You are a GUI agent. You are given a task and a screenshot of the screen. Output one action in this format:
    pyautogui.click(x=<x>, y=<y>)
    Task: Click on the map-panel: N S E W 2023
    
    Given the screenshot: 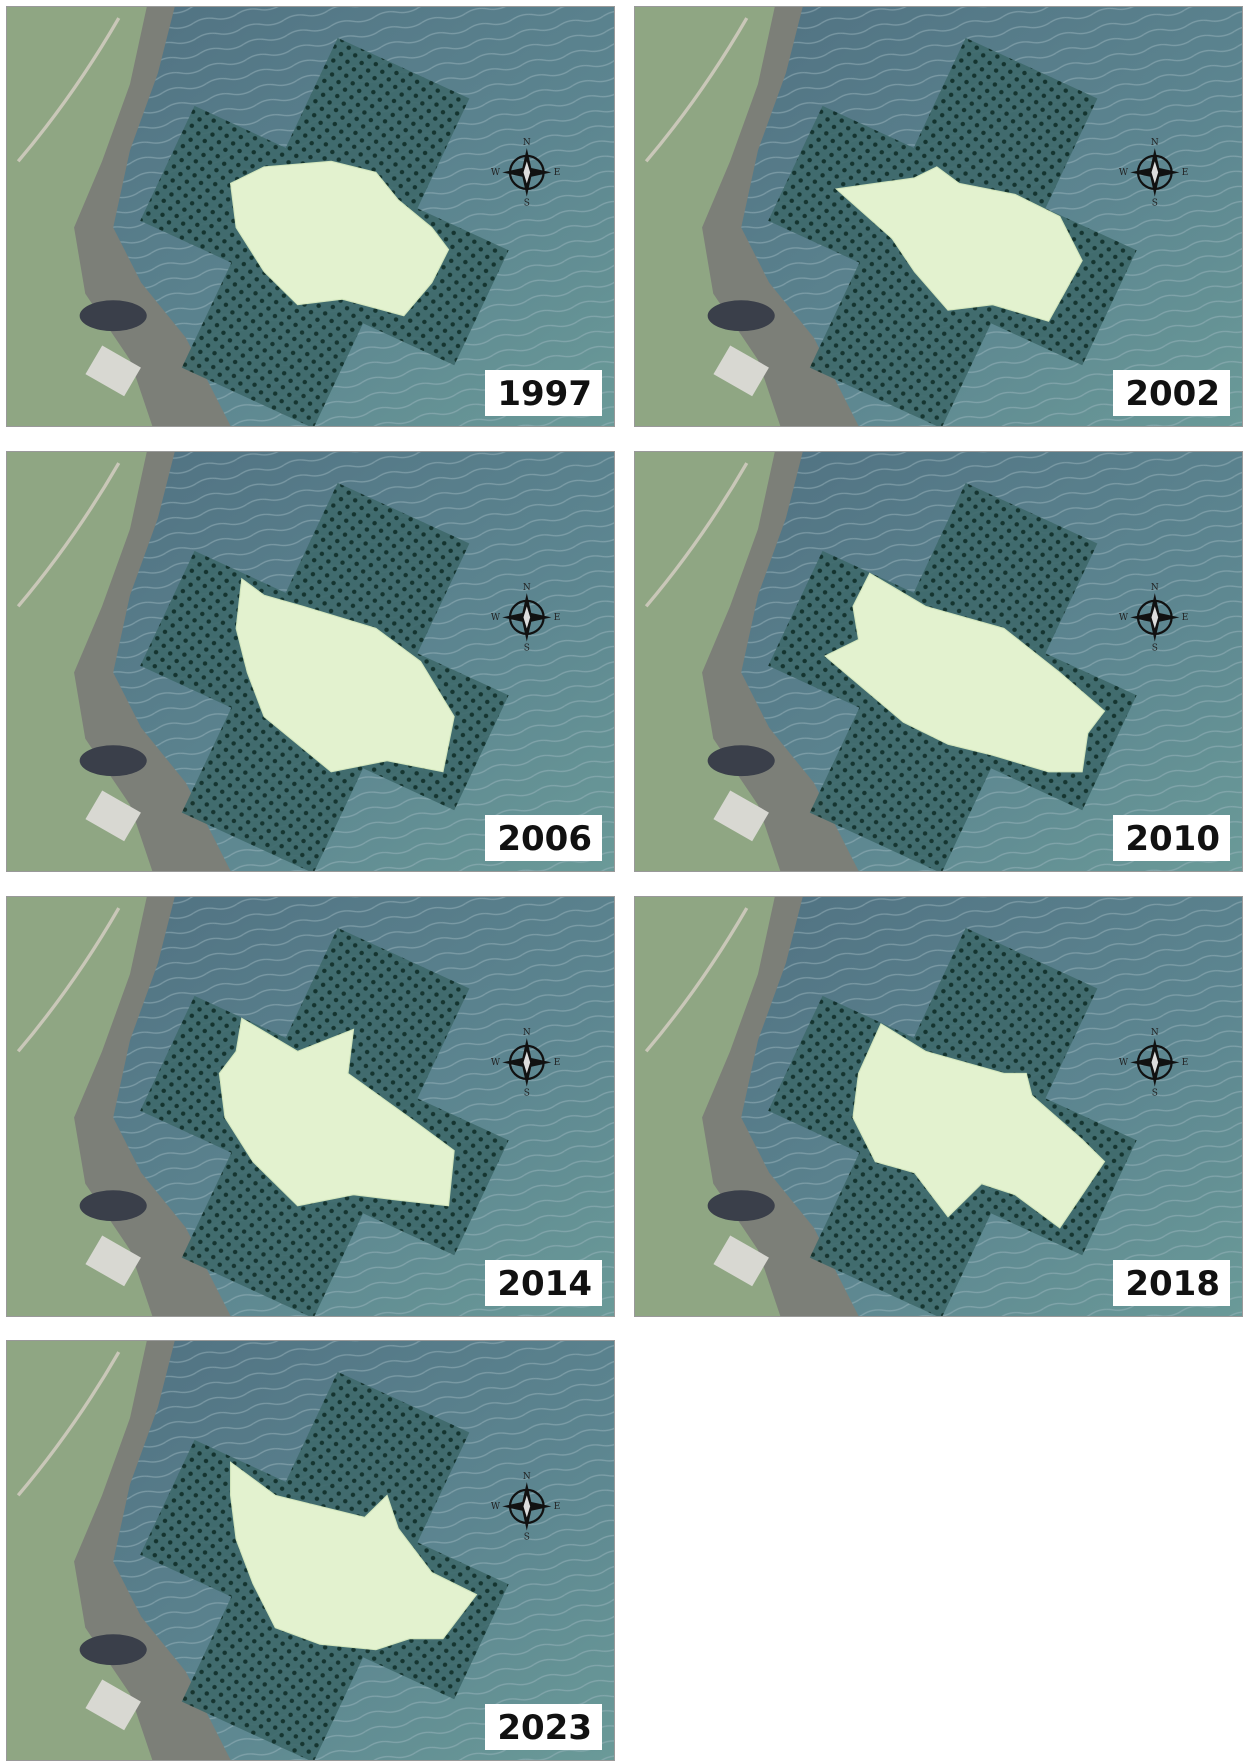 What is the action you would take?
    pyautogui.click(x=310, y=1550)
    